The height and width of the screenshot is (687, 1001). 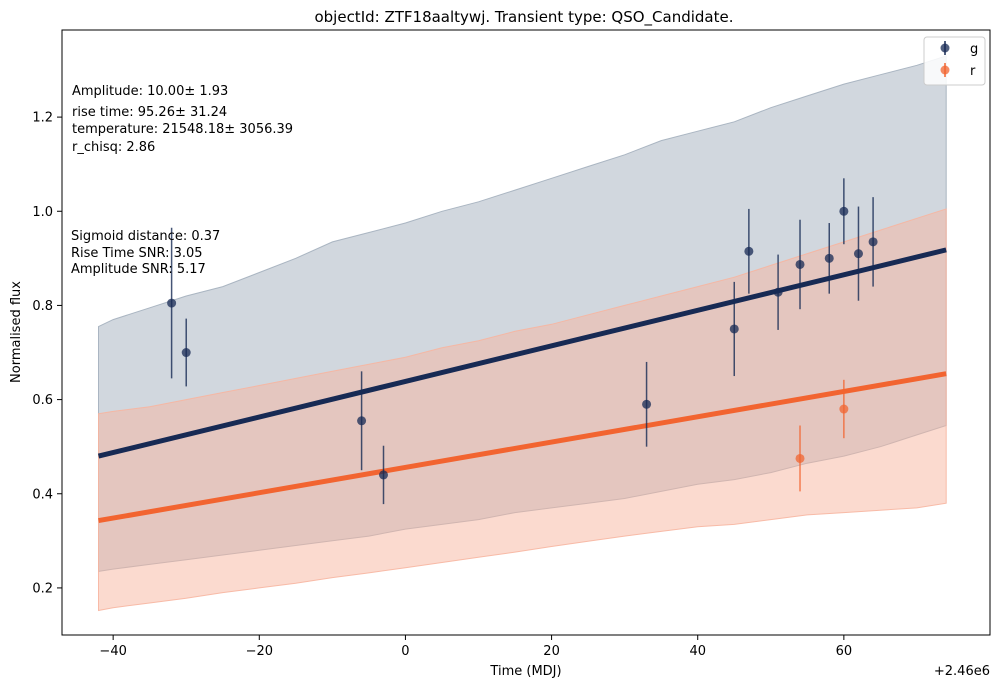 What do you see at coordinates (405, 651) in the screenshot?
I see `x-tick-label: 0` at bounding box center [405, 651].